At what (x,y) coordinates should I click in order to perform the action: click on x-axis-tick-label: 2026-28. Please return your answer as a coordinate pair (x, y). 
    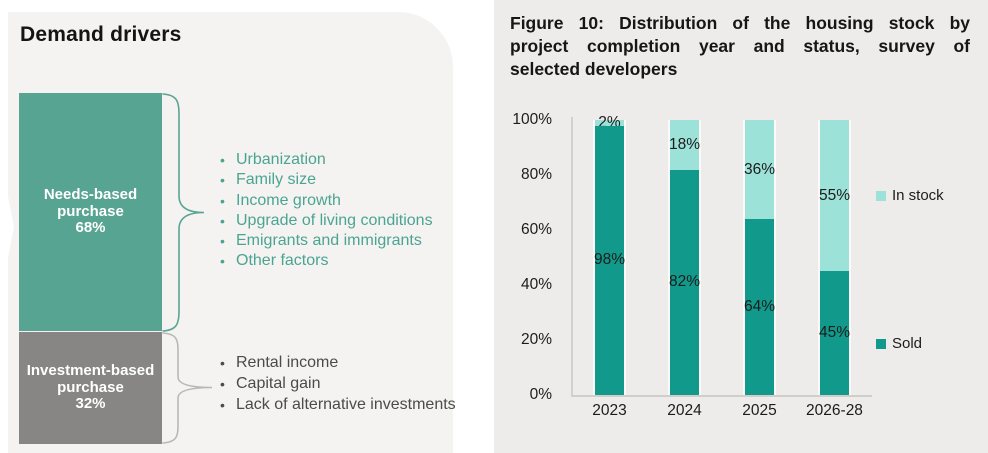
    Looking at the image, I should click on (834, 410).